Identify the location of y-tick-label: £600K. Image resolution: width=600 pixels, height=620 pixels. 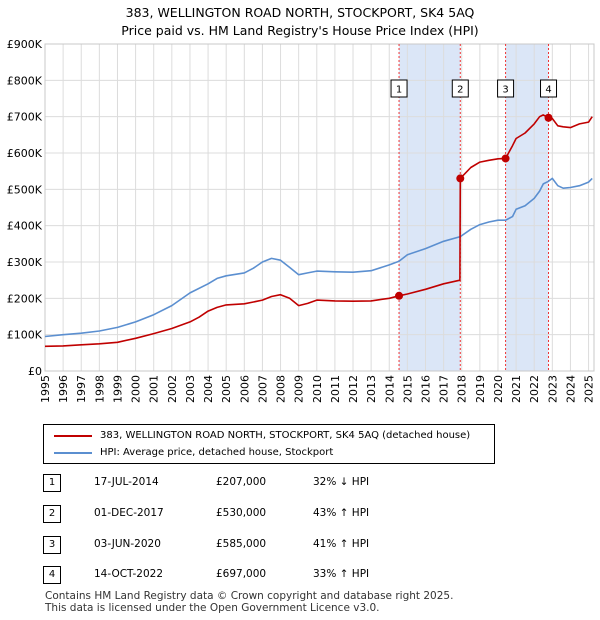
(25, 153).